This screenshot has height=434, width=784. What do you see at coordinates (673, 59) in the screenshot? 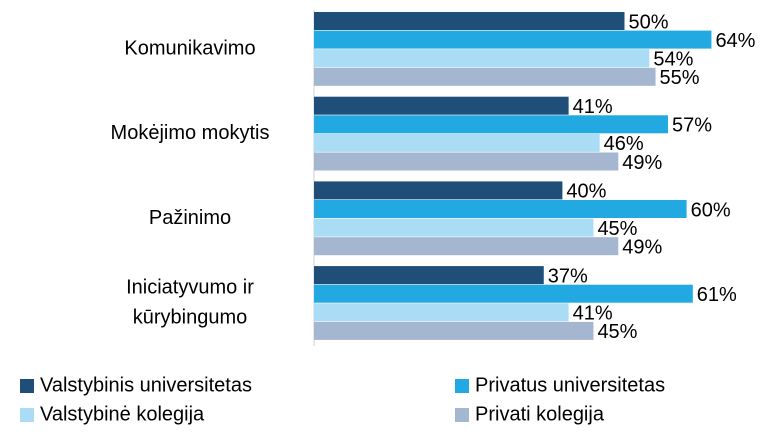
I see `value-label: 54%` at bounding box center [673, 59].